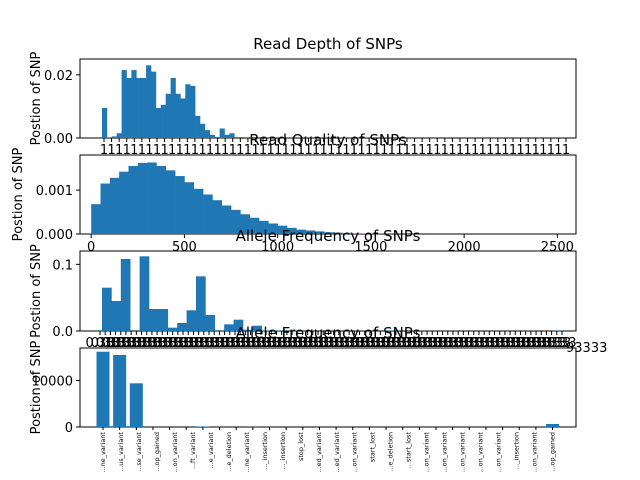 This screenshot has width=640, height=480. Describe the element at coordinates (193, 451) in the screenshot. I see `x-category-label: ...ft_variant` at that location.